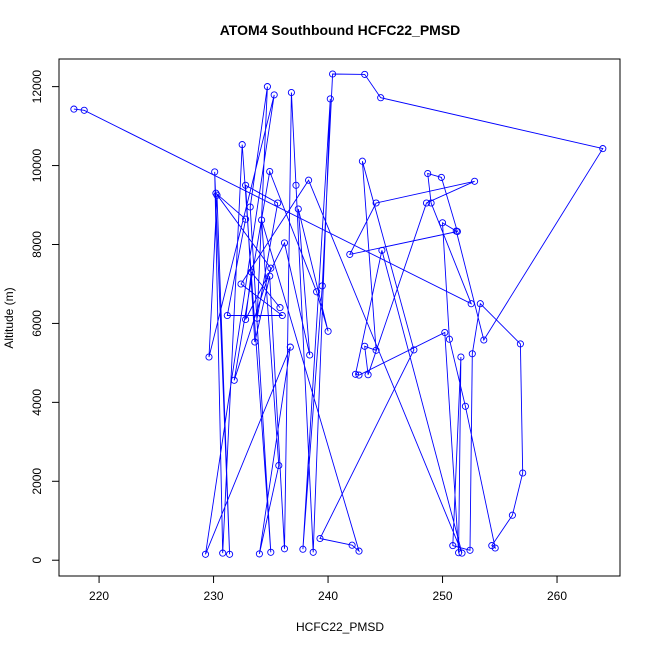  Describe the element at coordinates (557, 596) in the screenshot. I see `x-tick-label: 260` at that location.